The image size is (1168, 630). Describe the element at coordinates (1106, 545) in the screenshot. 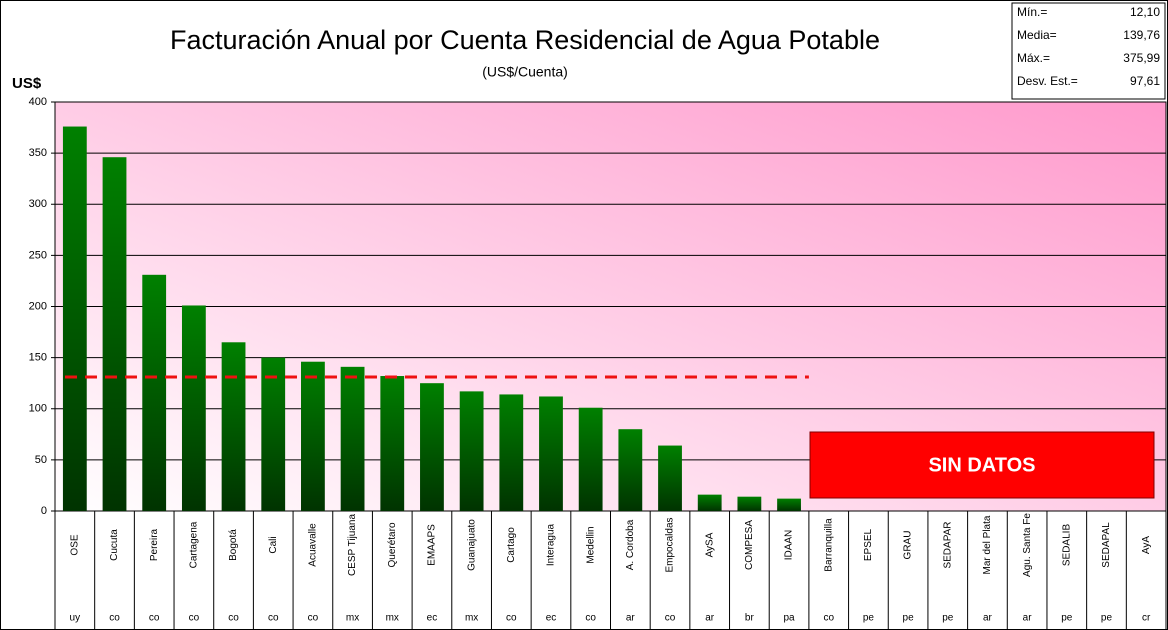

I see `x-tick-label: SEDAPAL` at that location.